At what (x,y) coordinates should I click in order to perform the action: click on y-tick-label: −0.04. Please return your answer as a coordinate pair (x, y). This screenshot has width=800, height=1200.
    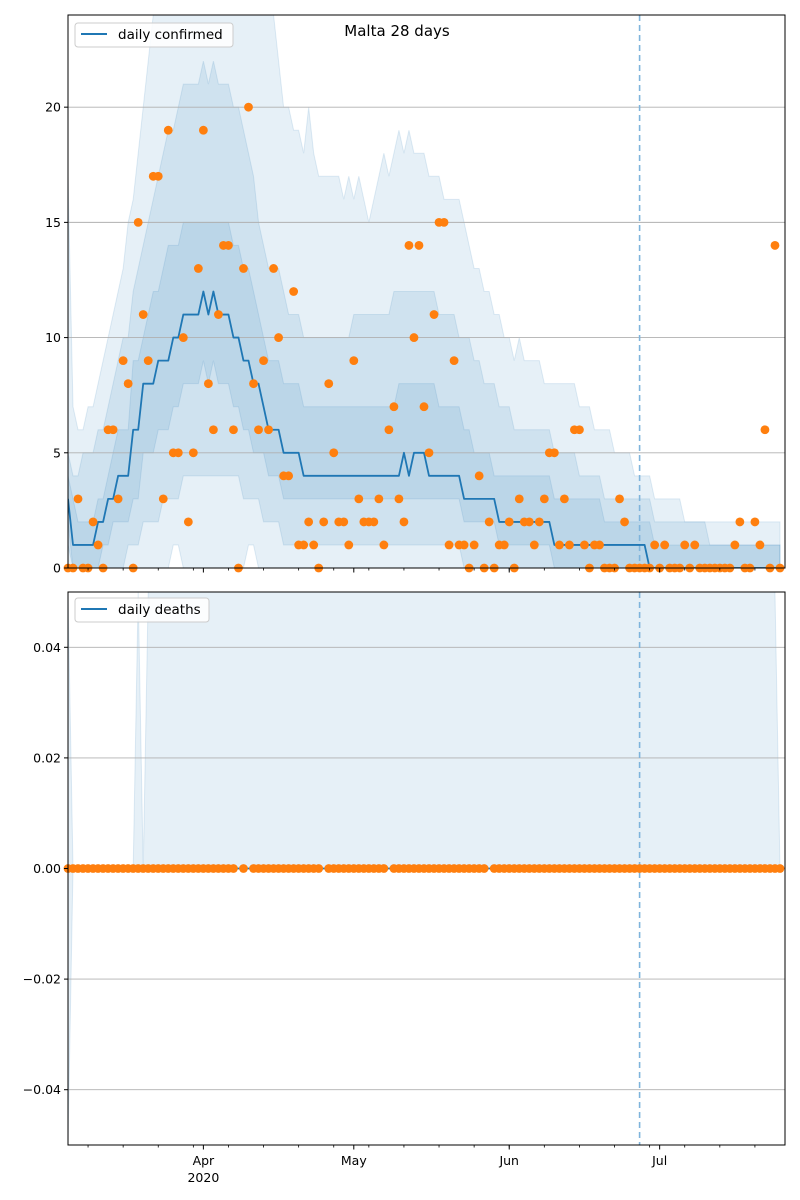
    Looking at the image, I should click on (42, 1089).